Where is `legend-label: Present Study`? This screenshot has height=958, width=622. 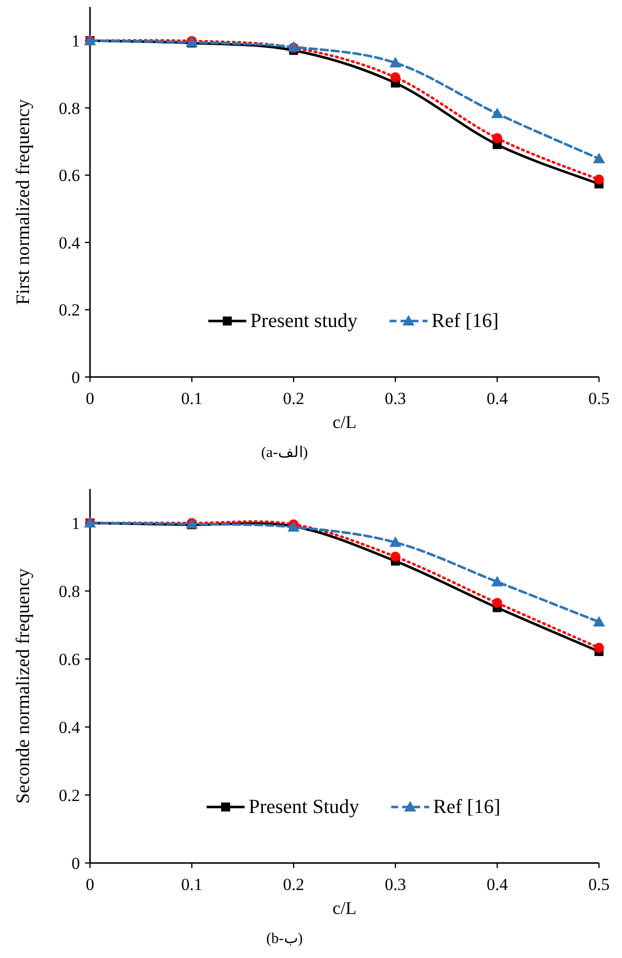
legend-label: Present Study is located at coordinates (304, 807).